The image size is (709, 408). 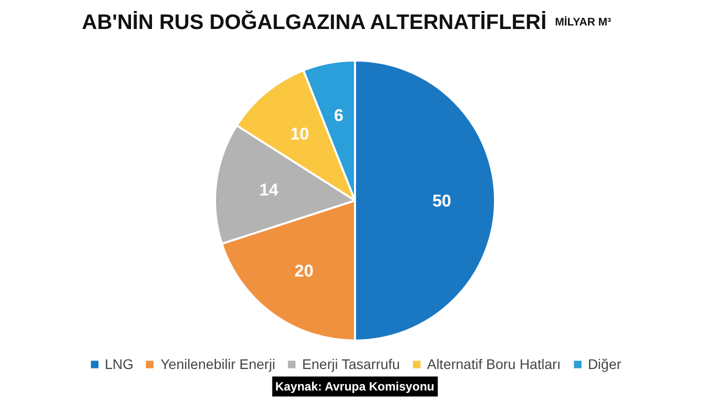 What do you see at coordinates (300, 134) in the screenshot?
I see `data-label: 10` at bounding box center [300, 134].